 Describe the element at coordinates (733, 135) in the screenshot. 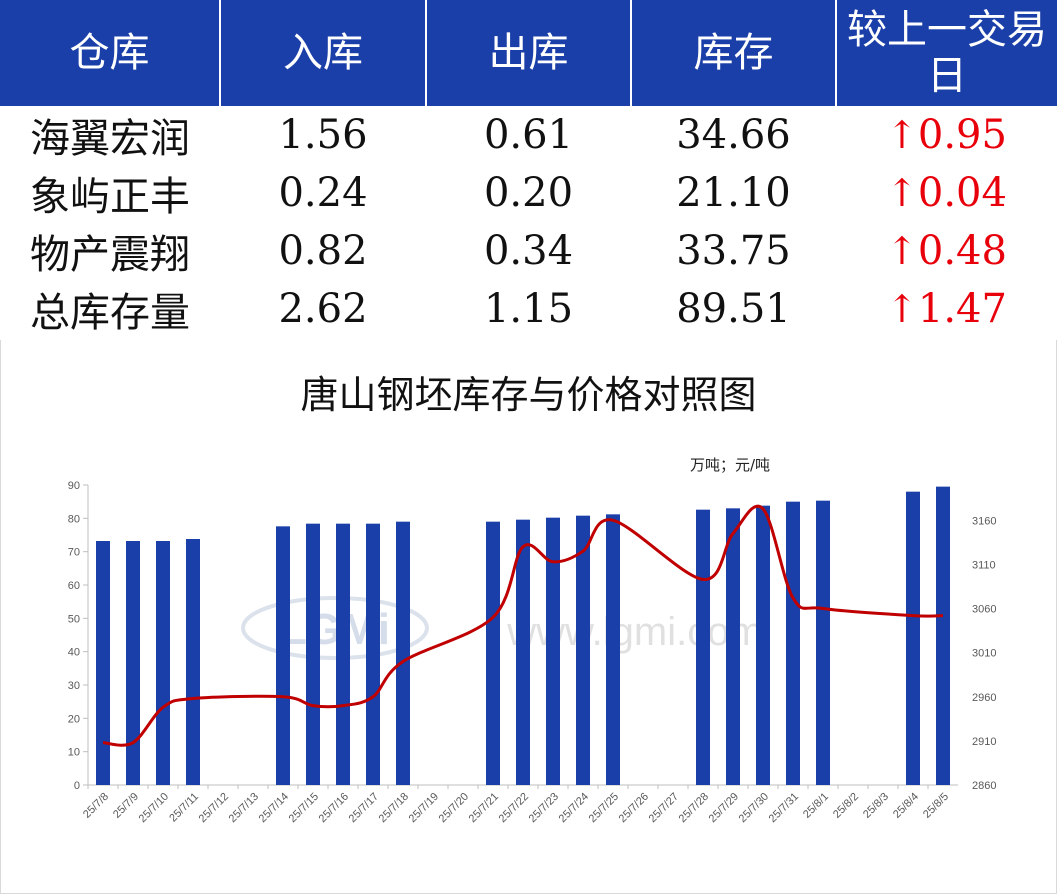

I see `stock-cell: 34.66` at that location.